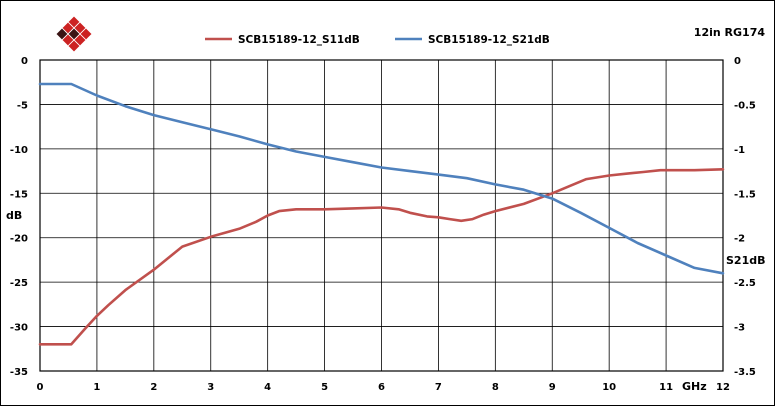 The image size is (775, 406). Describe the element at coordinates (730, 32) in the screenshot. I see `chart-corner-label: 12in RG174` at that location.